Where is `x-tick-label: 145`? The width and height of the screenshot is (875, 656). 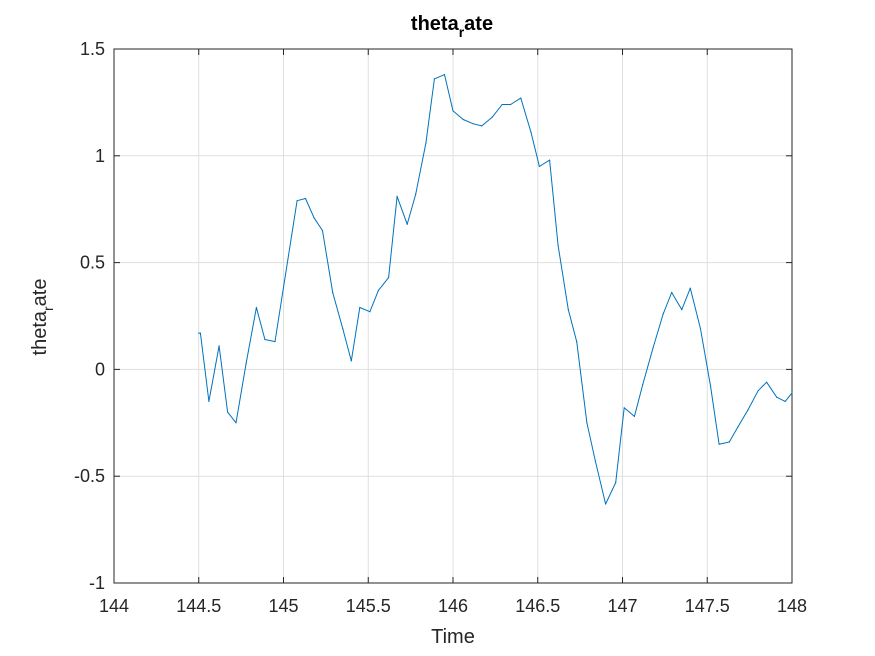
x-tick-label: 145 is located at coordinates (283, 606).